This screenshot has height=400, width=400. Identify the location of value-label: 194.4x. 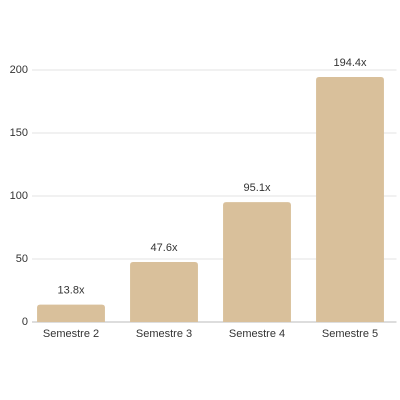
(350, 63).